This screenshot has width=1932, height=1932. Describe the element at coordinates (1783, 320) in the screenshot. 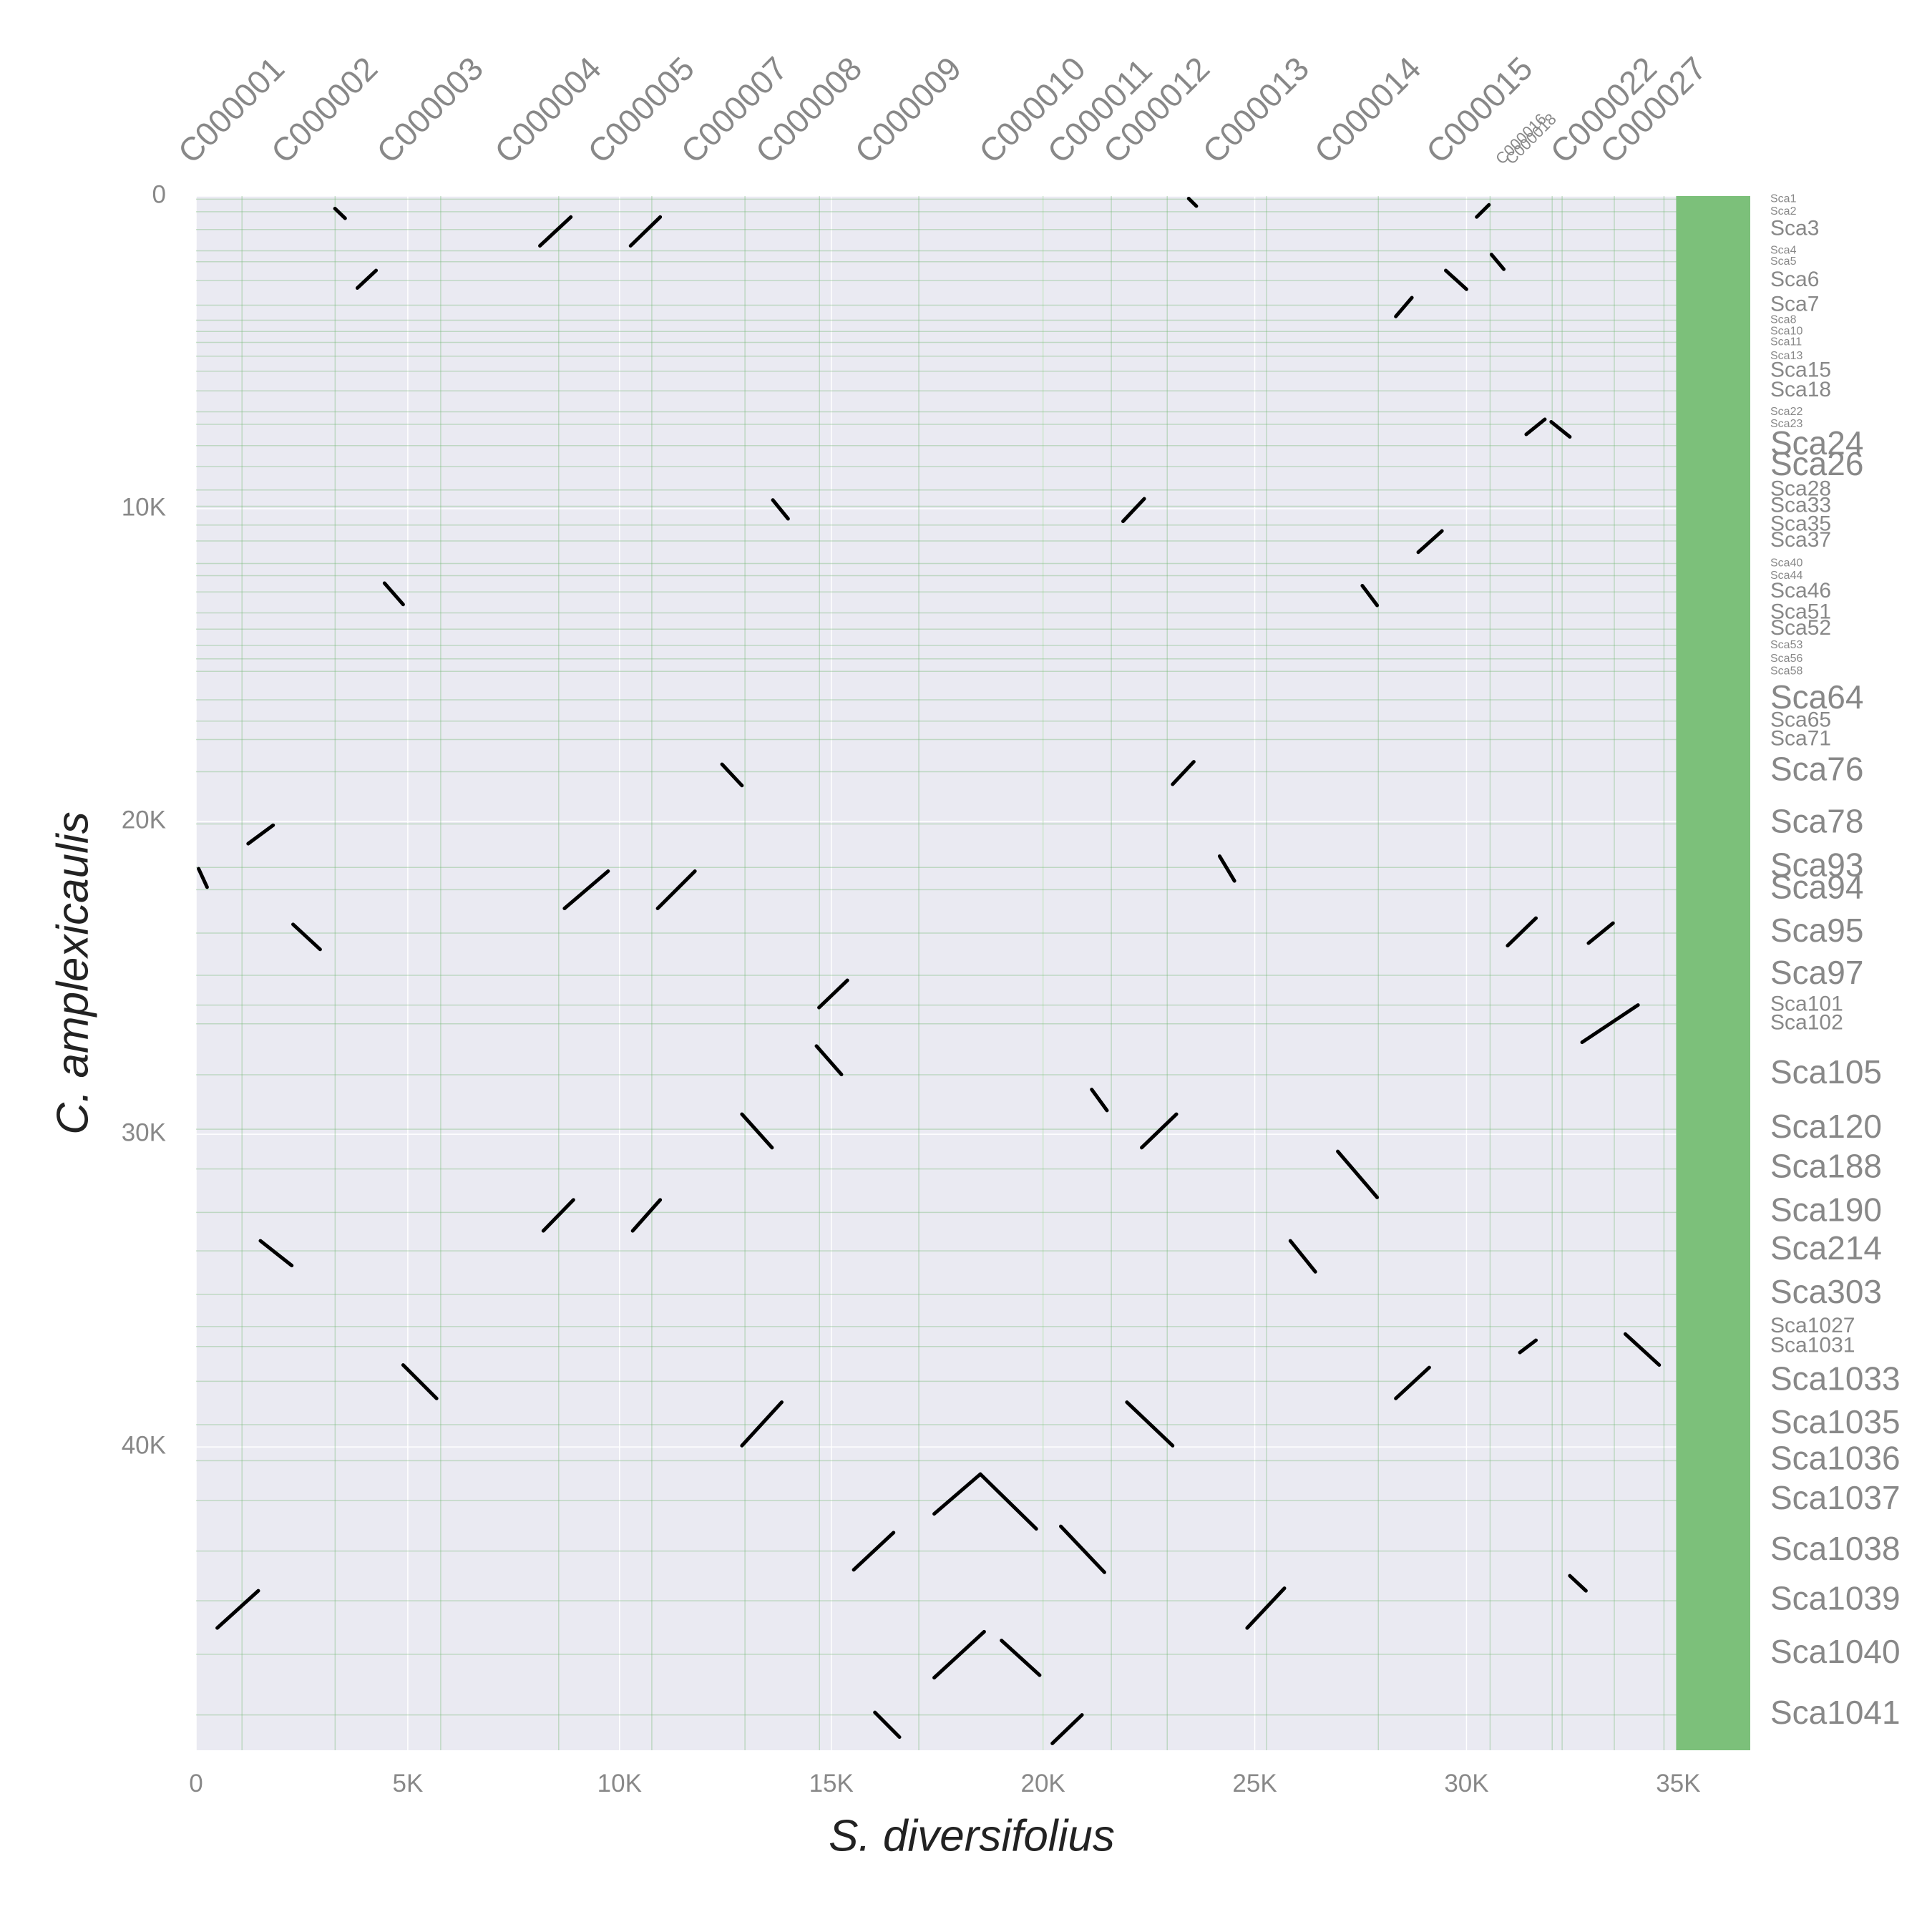

I see `y-contig-label: Sca8` at that location.